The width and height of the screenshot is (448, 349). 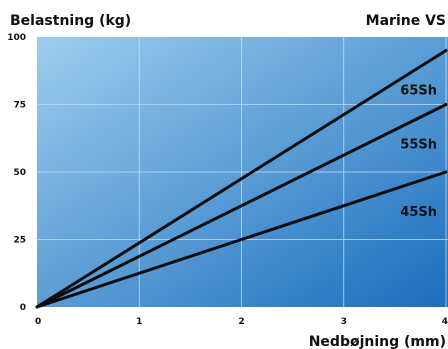 I want to click on x-tick-label: 0, so click(x=38, y=322).